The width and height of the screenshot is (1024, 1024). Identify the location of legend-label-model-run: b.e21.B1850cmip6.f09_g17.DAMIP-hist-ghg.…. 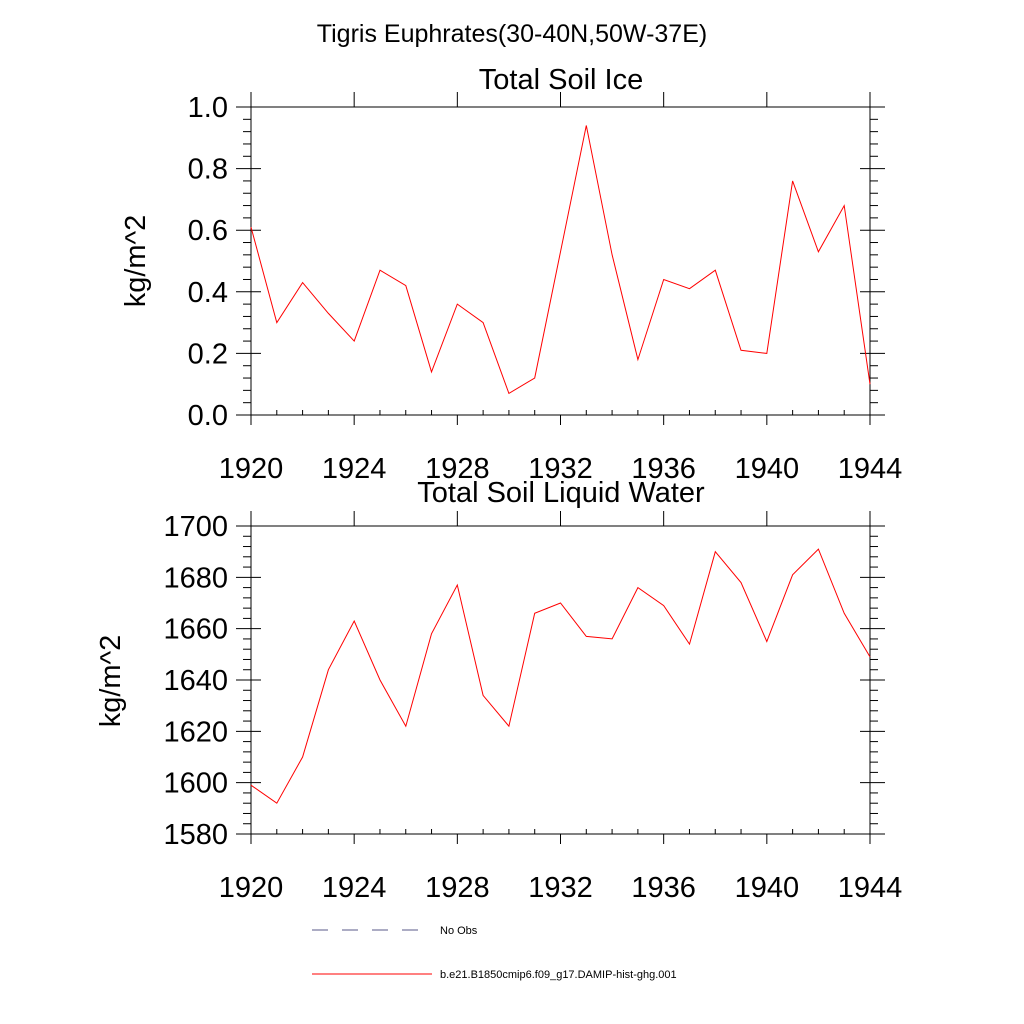
(558, 975).